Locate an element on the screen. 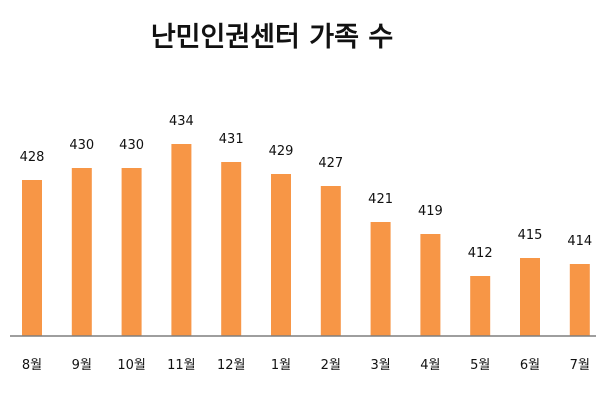 Image resolution: width=600 pixels, height=400 pixels. bar-2월 is located at coordinates (330, 261).